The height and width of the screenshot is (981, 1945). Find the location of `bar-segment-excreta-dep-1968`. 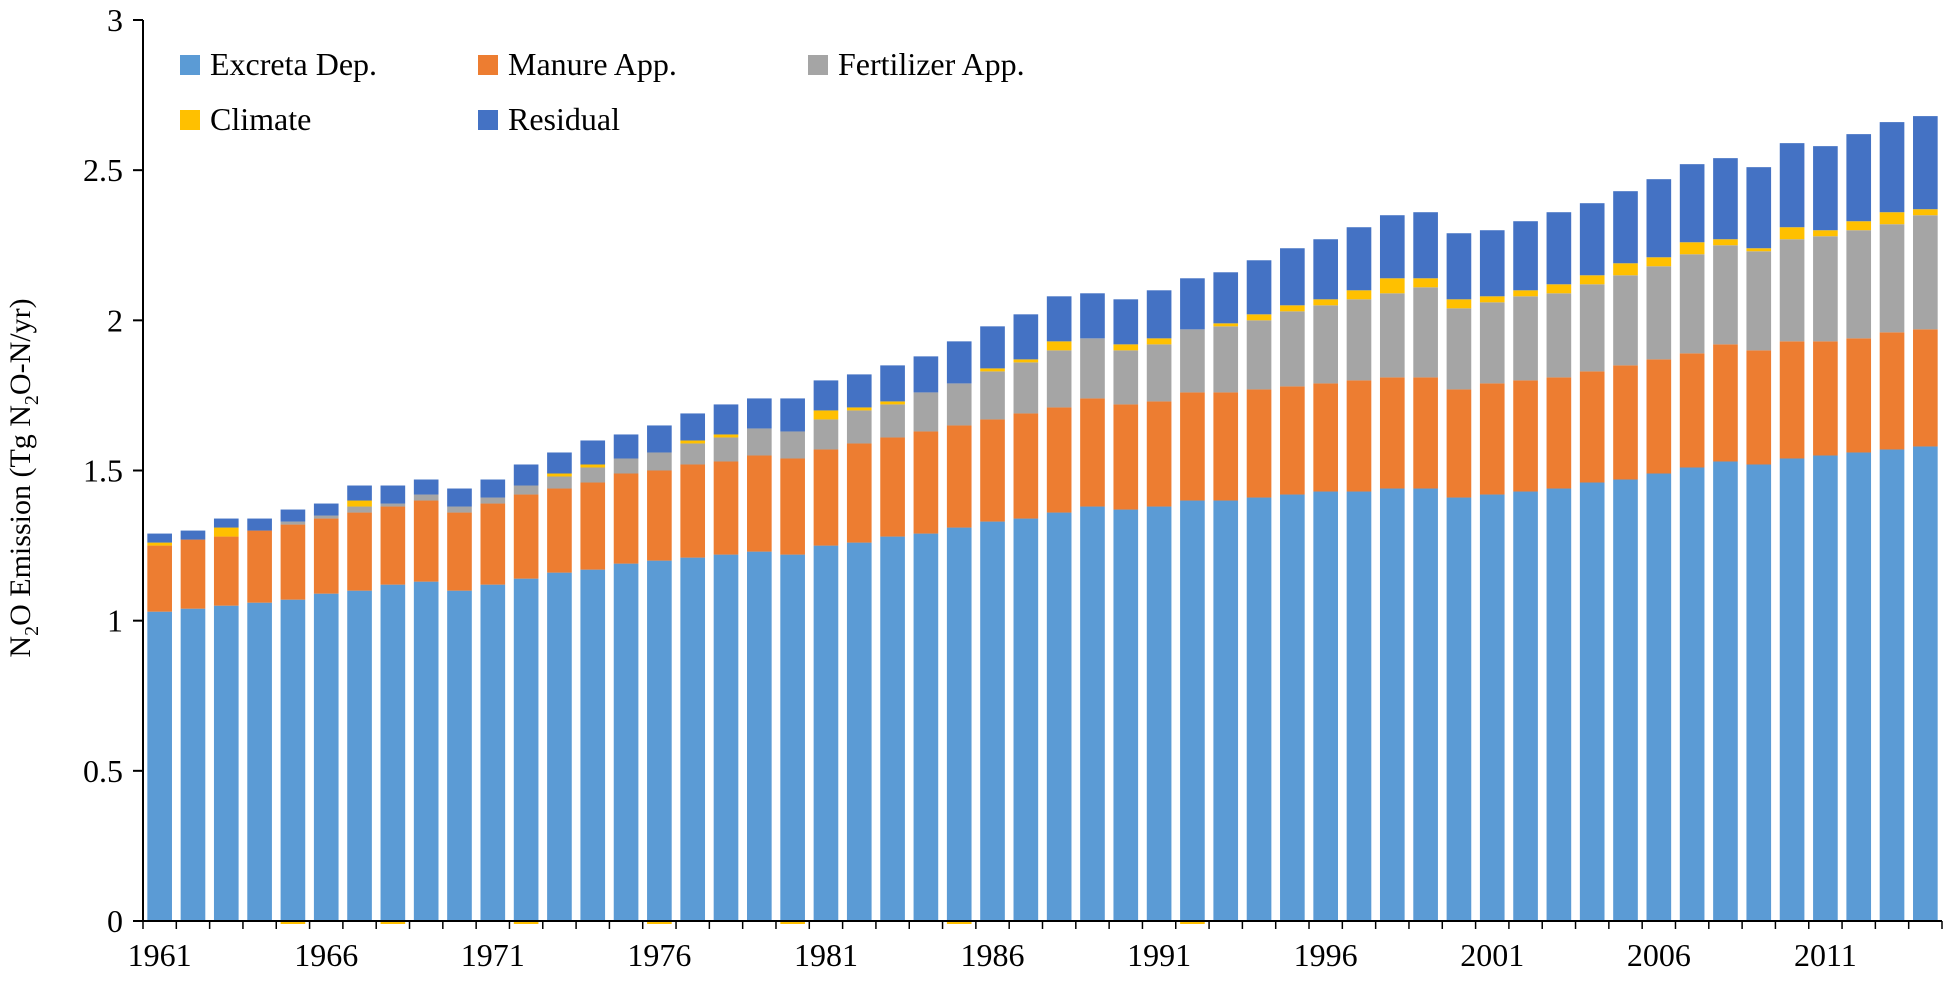

bar-segment-excreta-dep-1968 is located at coordinates (393, 752).